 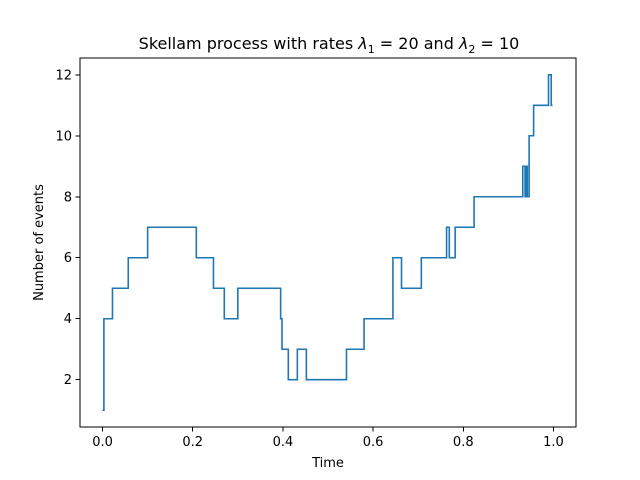 I want to click on y-tick-label: 10, so click(x=63, y=136).